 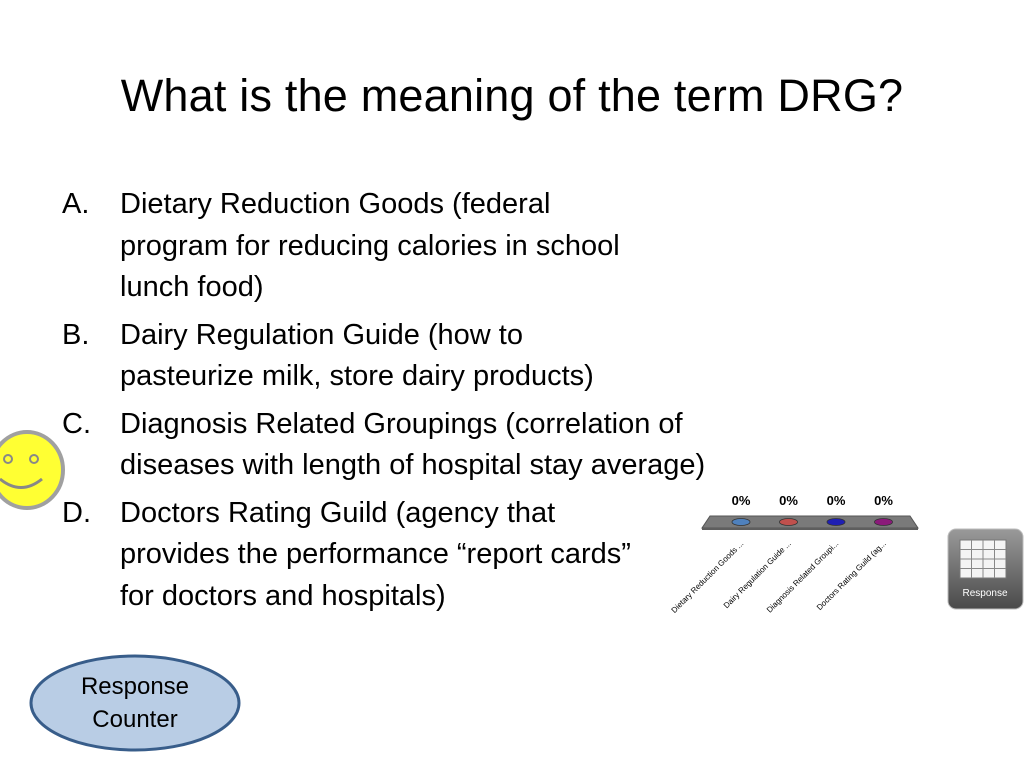 What do you see at coordinates (135, 719) in the screenshot?
I see `response-counter-line-2: Counter` at bounding box center [135, 719].